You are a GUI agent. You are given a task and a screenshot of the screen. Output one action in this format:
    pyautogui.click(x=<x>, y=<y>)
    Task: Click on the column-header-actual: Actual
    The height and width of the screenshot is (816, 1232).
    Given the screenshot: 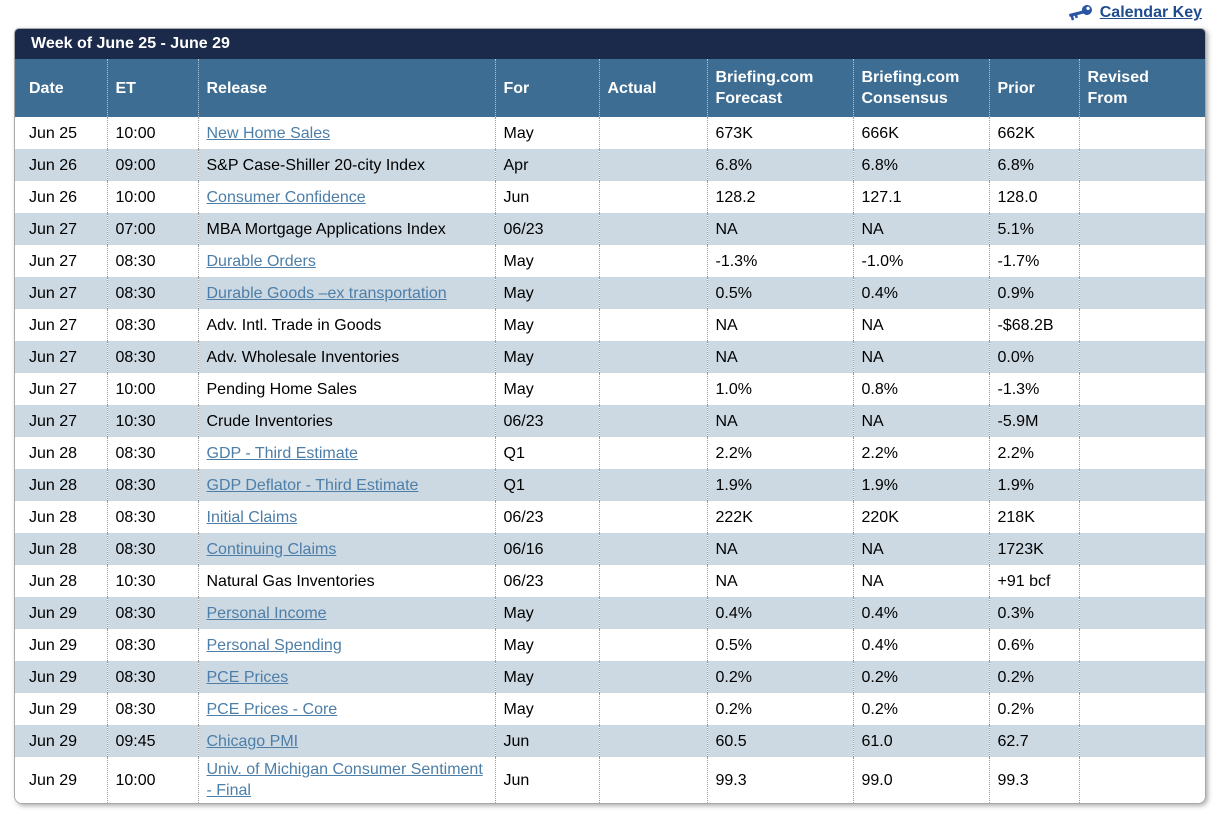 What is the action you would take?
    pyautogui.click(x=652, y=88)
    